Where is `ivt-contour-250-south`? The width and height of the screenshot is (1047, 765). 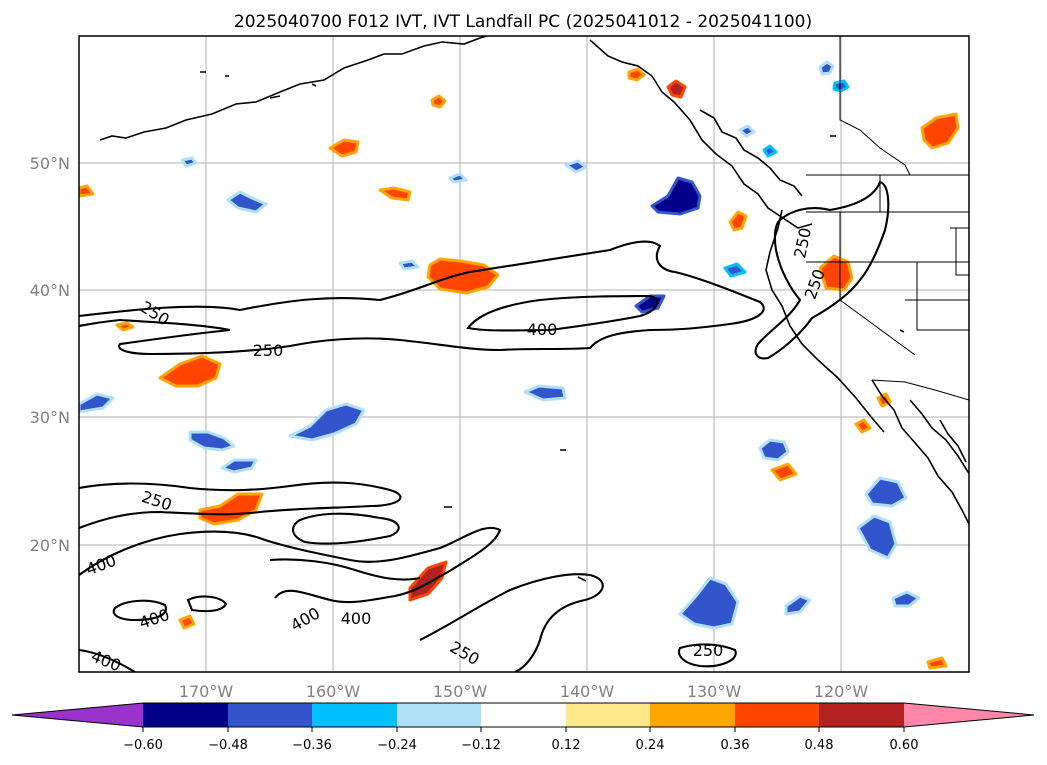
ivt-contour-250-south is located at coordinates (240, 505).